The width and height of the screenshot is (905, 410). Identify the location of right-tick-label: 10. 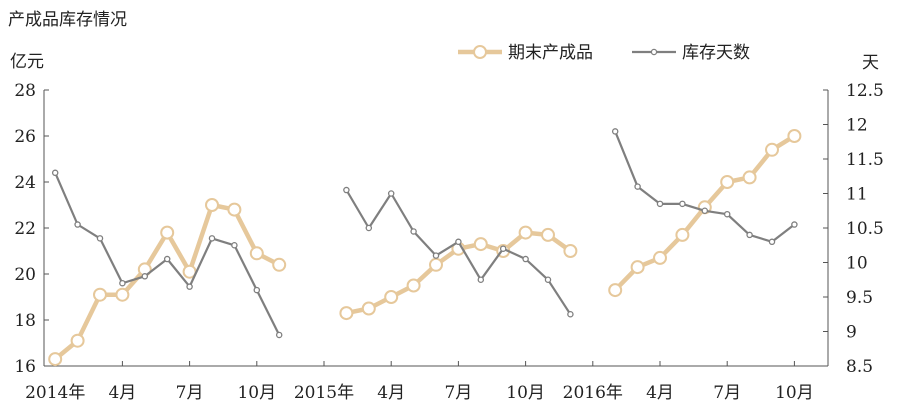
(857, 264).